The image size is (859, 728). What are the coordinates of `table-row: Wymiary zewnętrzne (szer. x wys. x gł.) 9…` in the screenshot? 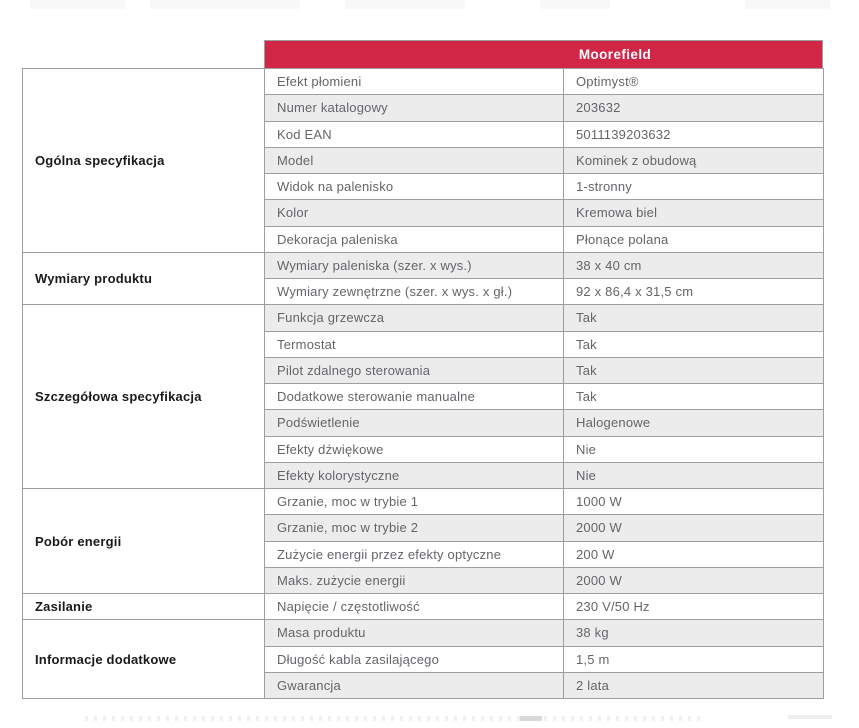 It's located at (423, 291).